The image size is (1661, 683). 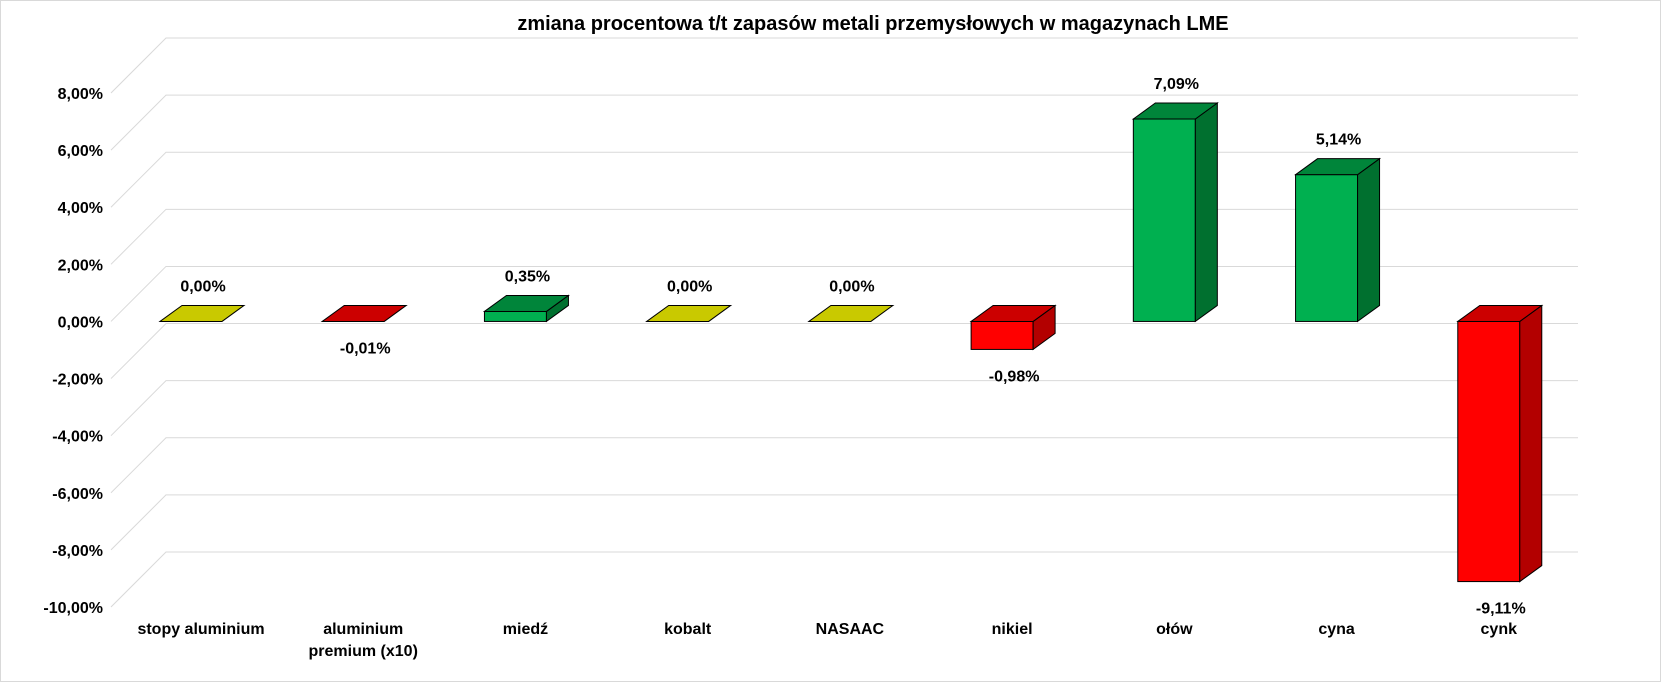 I want to click on category-label: miedź, so click(x=525, y=629).